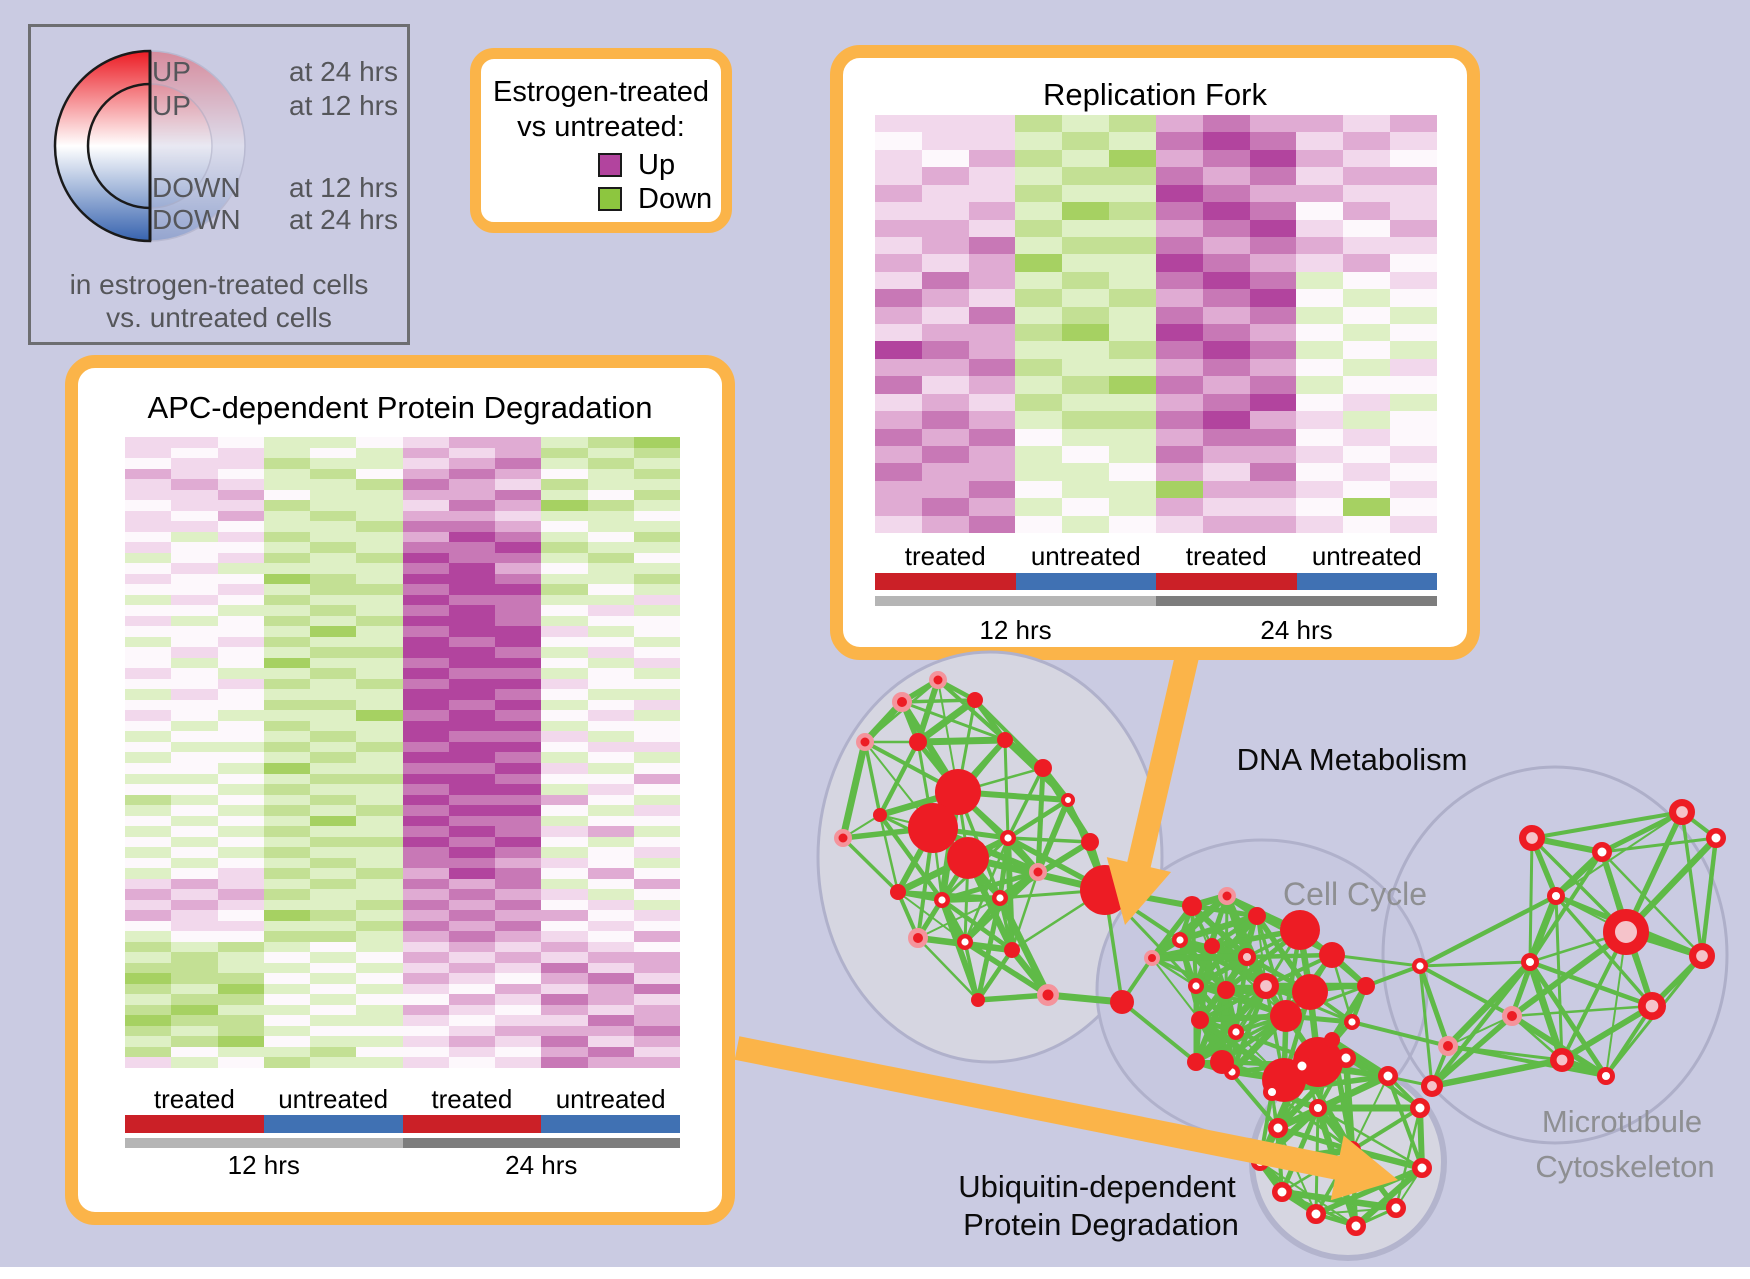  What do you see at coordinates (601, 127) in the screenshot?
I see `color-key-title-2: vs untreated:` at bounding box center [601, 127].